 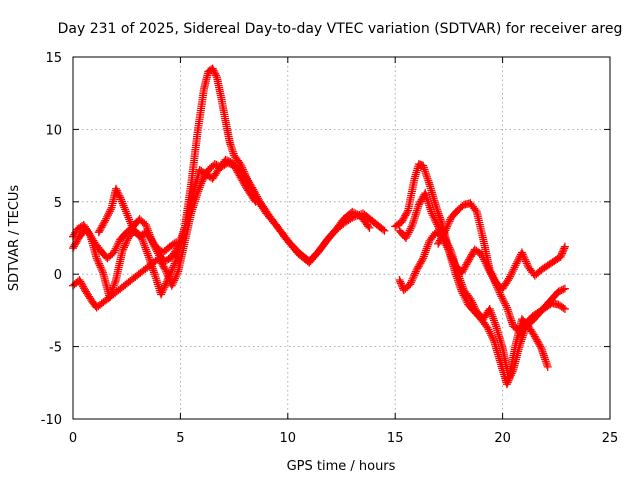 What do you see at coordinates (502, 438) in the screenshot?
I see `x-tick-label: 20` at bounding box center [502, 438].